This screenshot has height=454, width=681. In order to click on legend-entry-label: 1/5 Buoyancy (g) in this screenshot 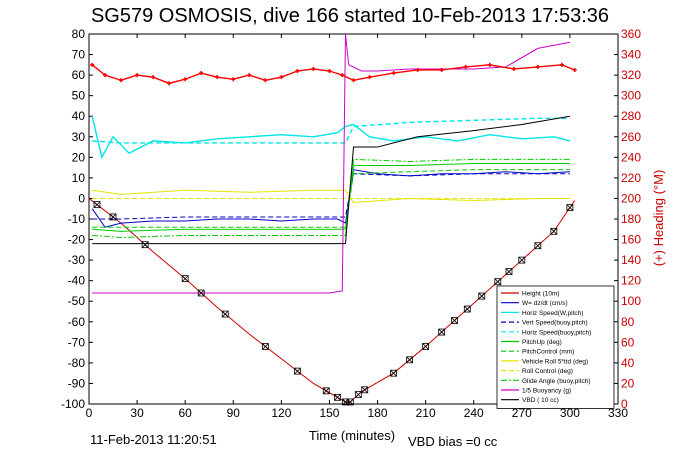, I will do `click(546, 391)`.